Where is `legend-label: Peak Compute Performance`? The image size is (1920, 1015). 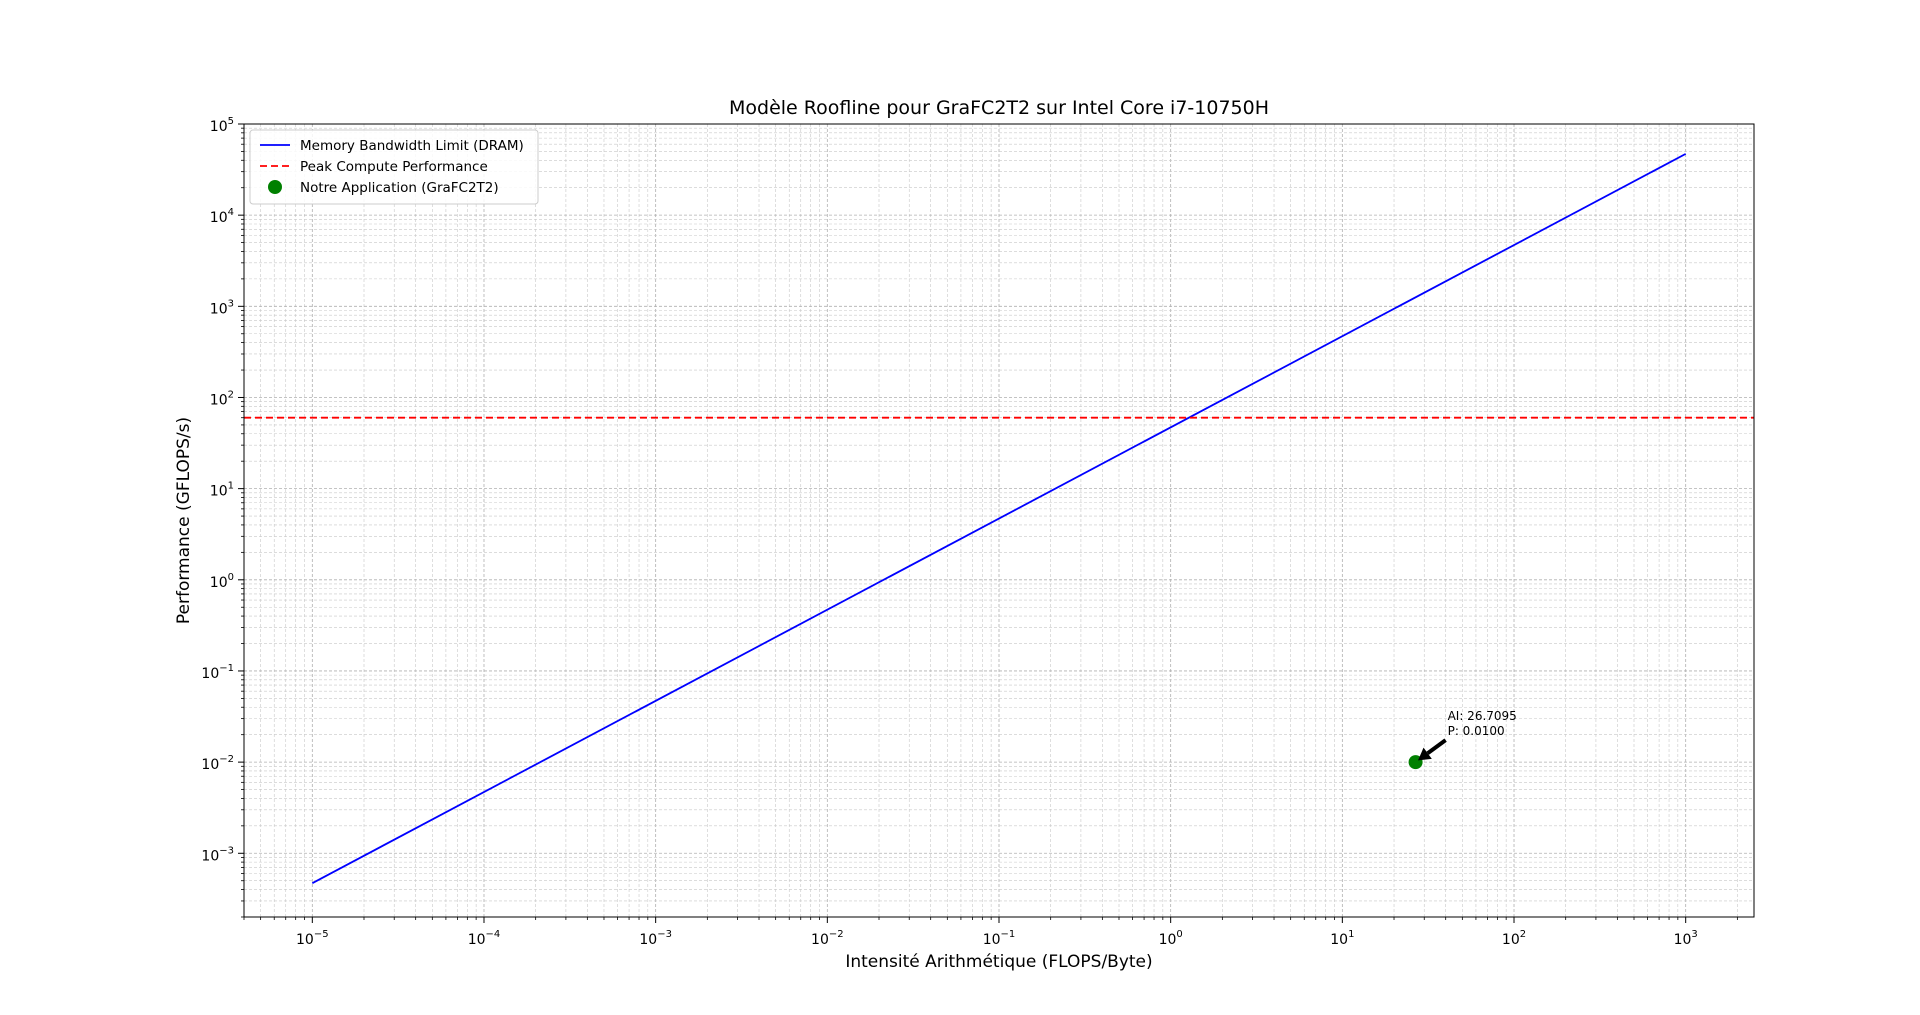 legend-label: Peak Compute Performance is located at coordinates (394, 167).